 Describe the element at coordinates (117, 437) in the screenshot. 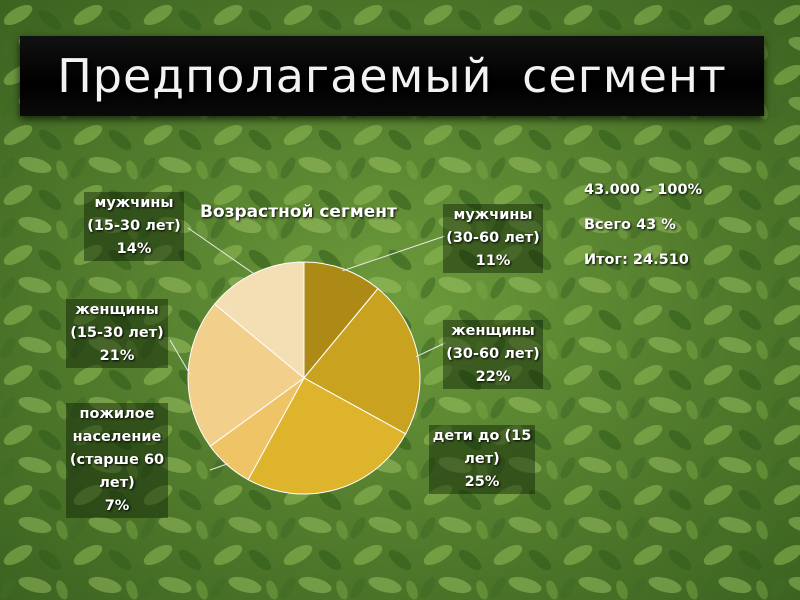

I see `slice-label-line: население` at that location.